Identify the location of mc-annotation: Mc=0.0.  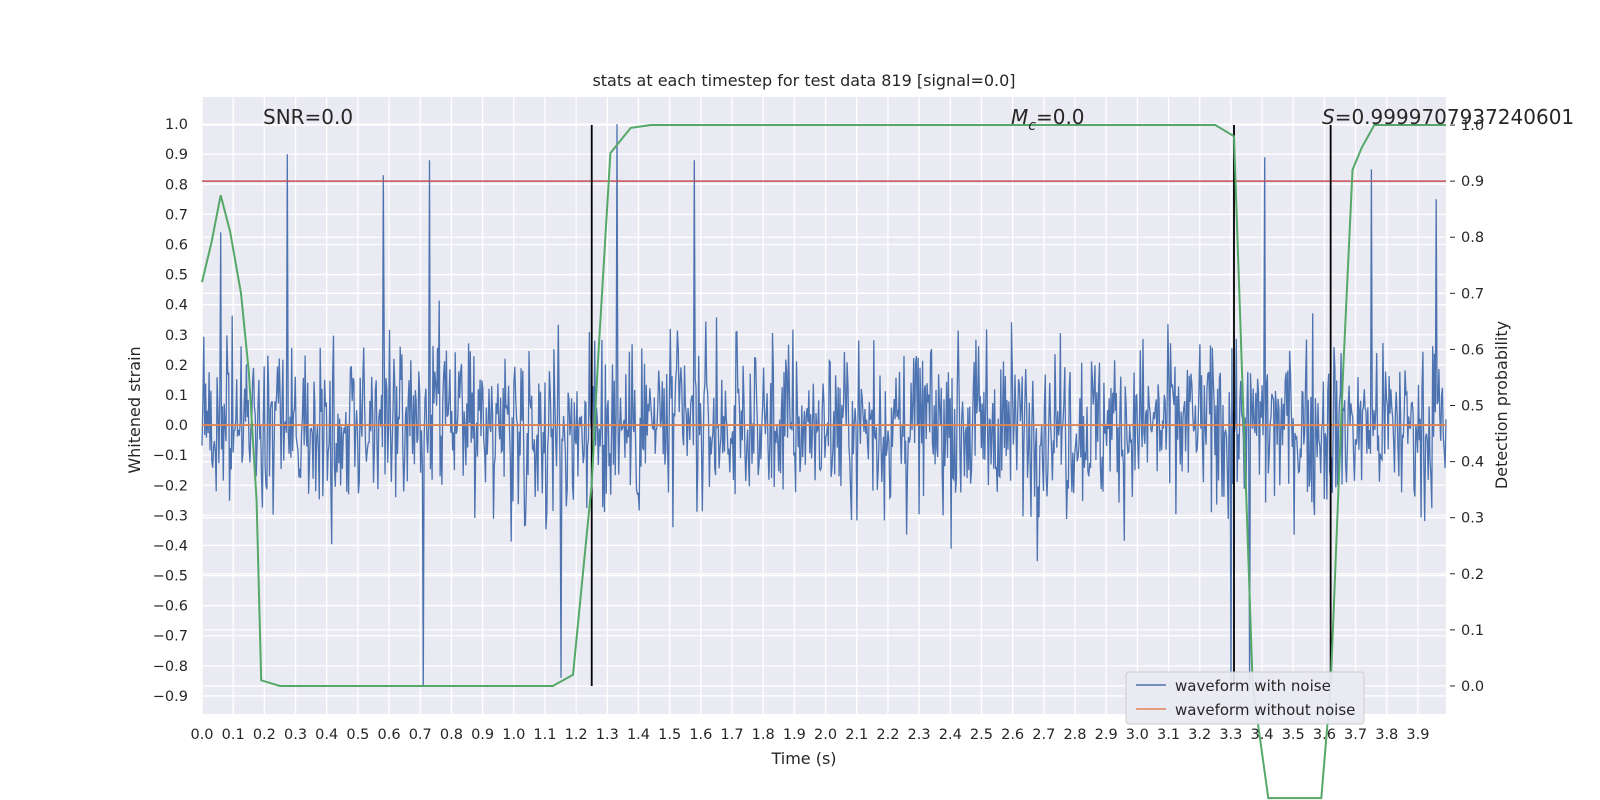
(1048, 119).